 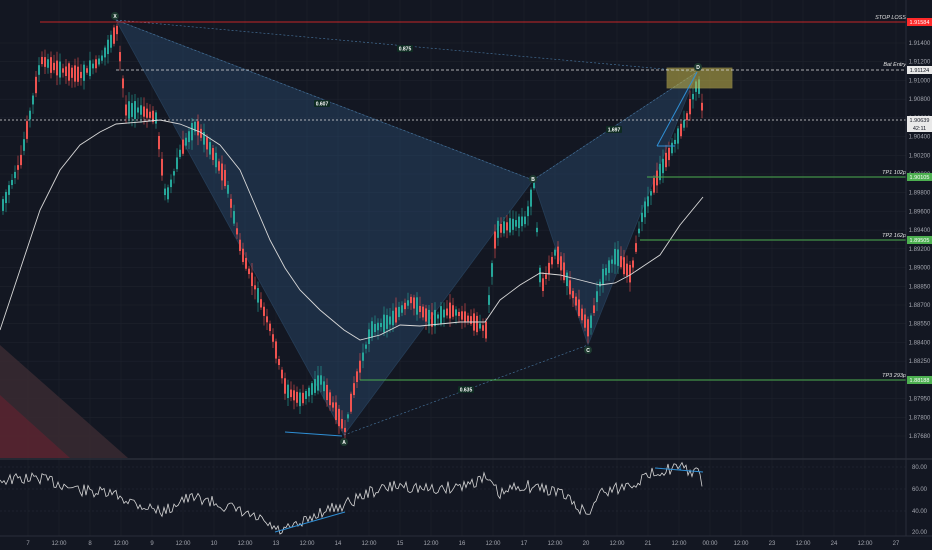 I want to click on tp2-badge: 1.89505, so click(x=919, y=240).